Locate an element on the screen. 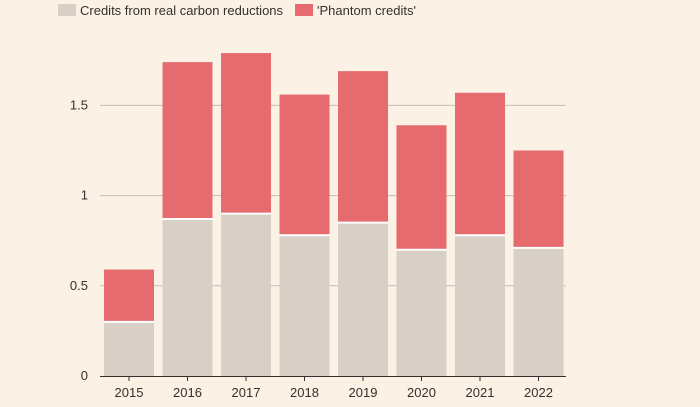 This screenshot has width=700, height=407. bar-real-2022 is located at coordinates (538, 311).